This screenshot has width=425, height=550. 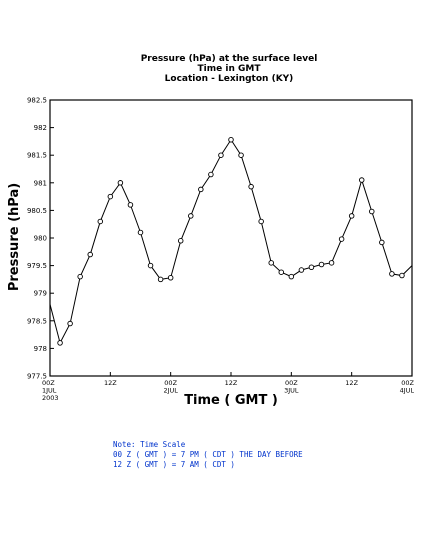 What do you see at coordinates (37, 321) in the screenshot?
I see `y-tick-label: 978.5` at bounding box center [37, 321].